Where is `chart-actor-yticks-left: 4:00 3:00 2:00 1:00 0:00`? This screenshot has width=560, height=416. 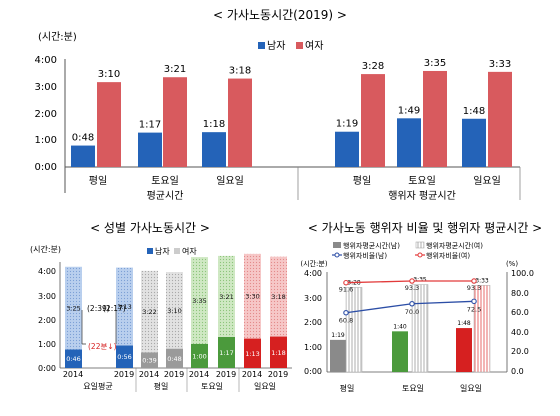
chart-actor-yticks-left: 4:00 3:00 2:00 1:00 0:00 is located at coordinates (313, 322).